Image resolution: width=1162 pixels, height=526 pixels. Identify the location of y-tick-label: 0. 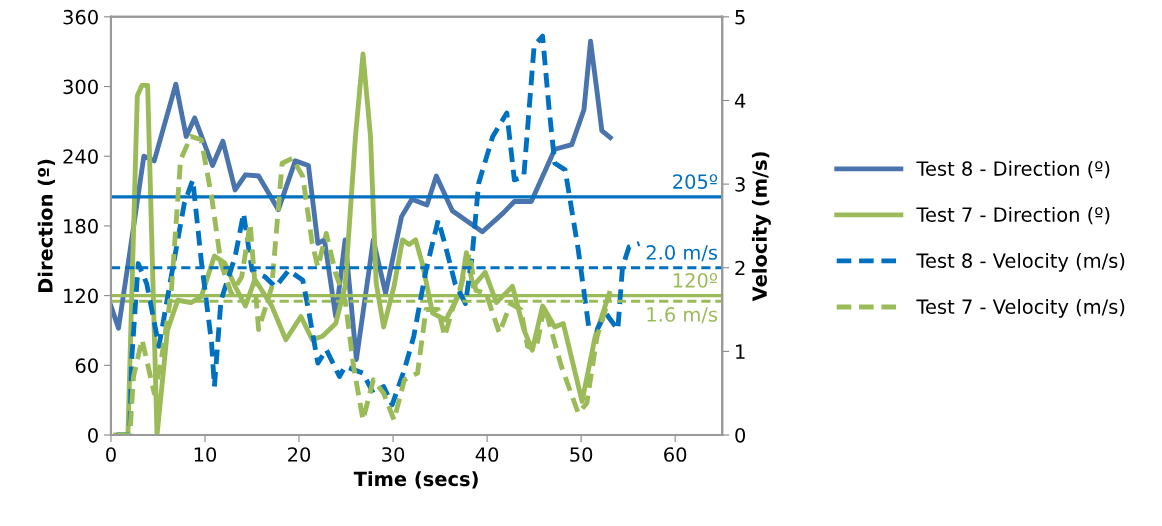
(93, 435).